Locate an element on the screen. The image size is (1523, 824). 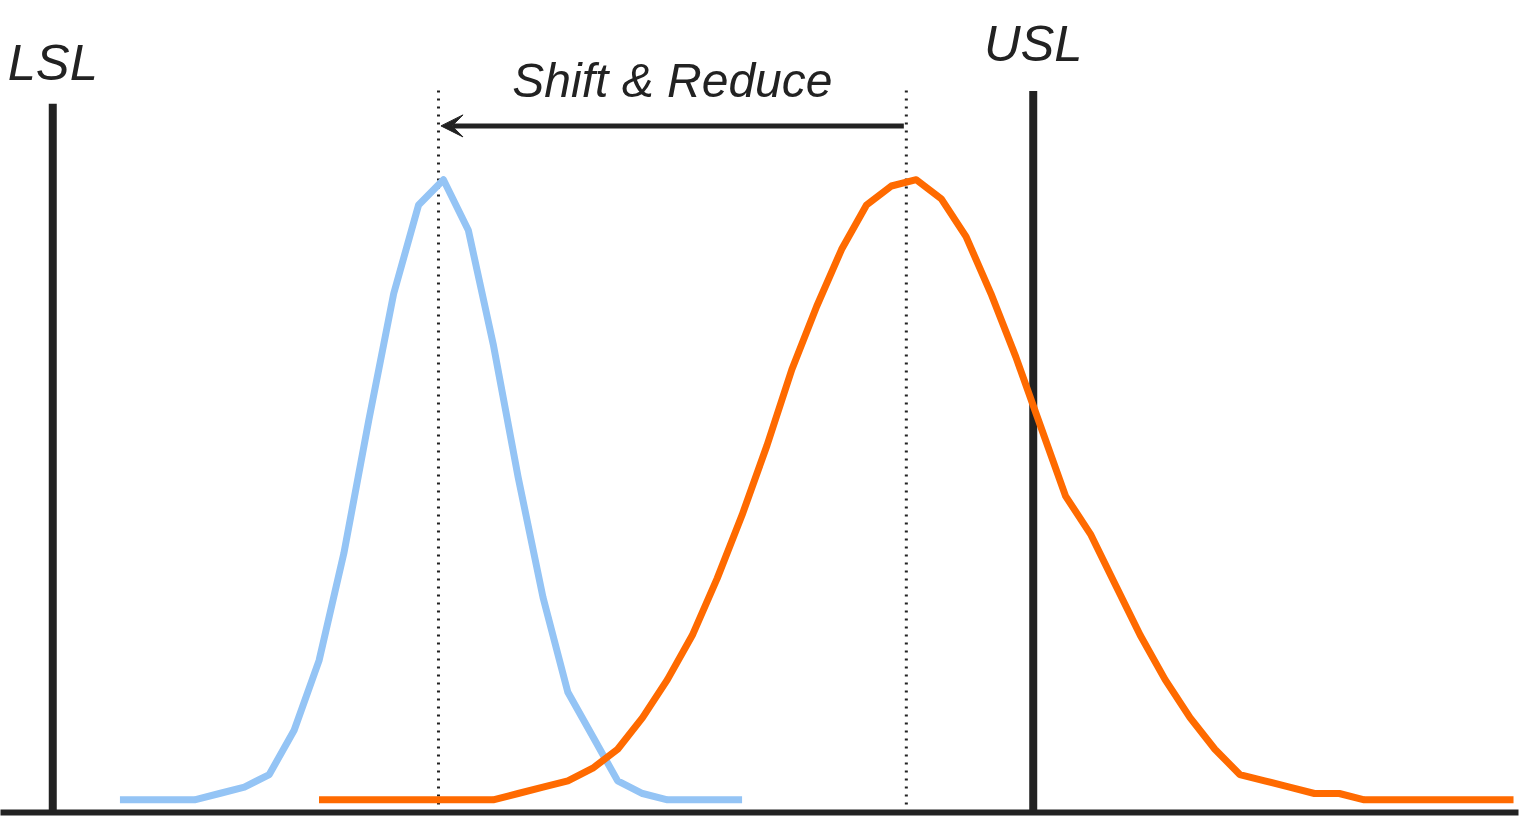
text: USL is located at coordinates (1033, 44).